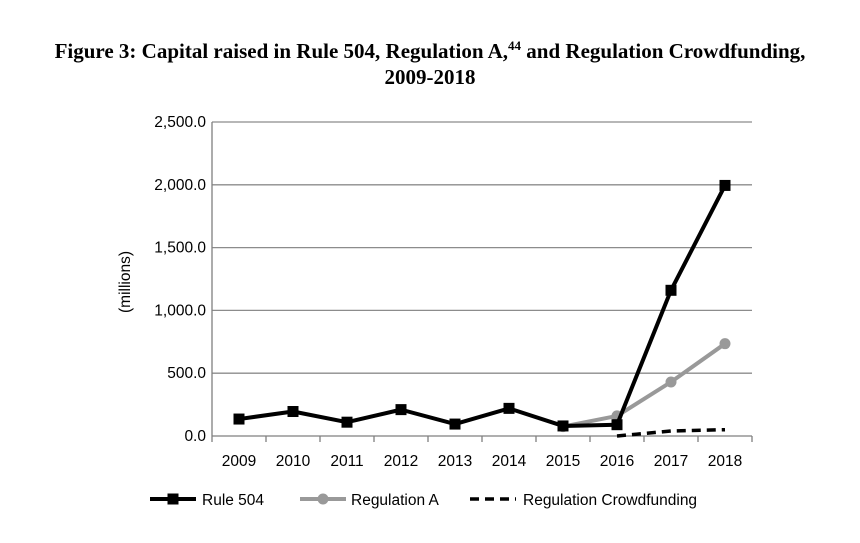 The width and height of the screenshot is (860, 543). I want to click on legend-item: Rule 504, so click(207, 500).